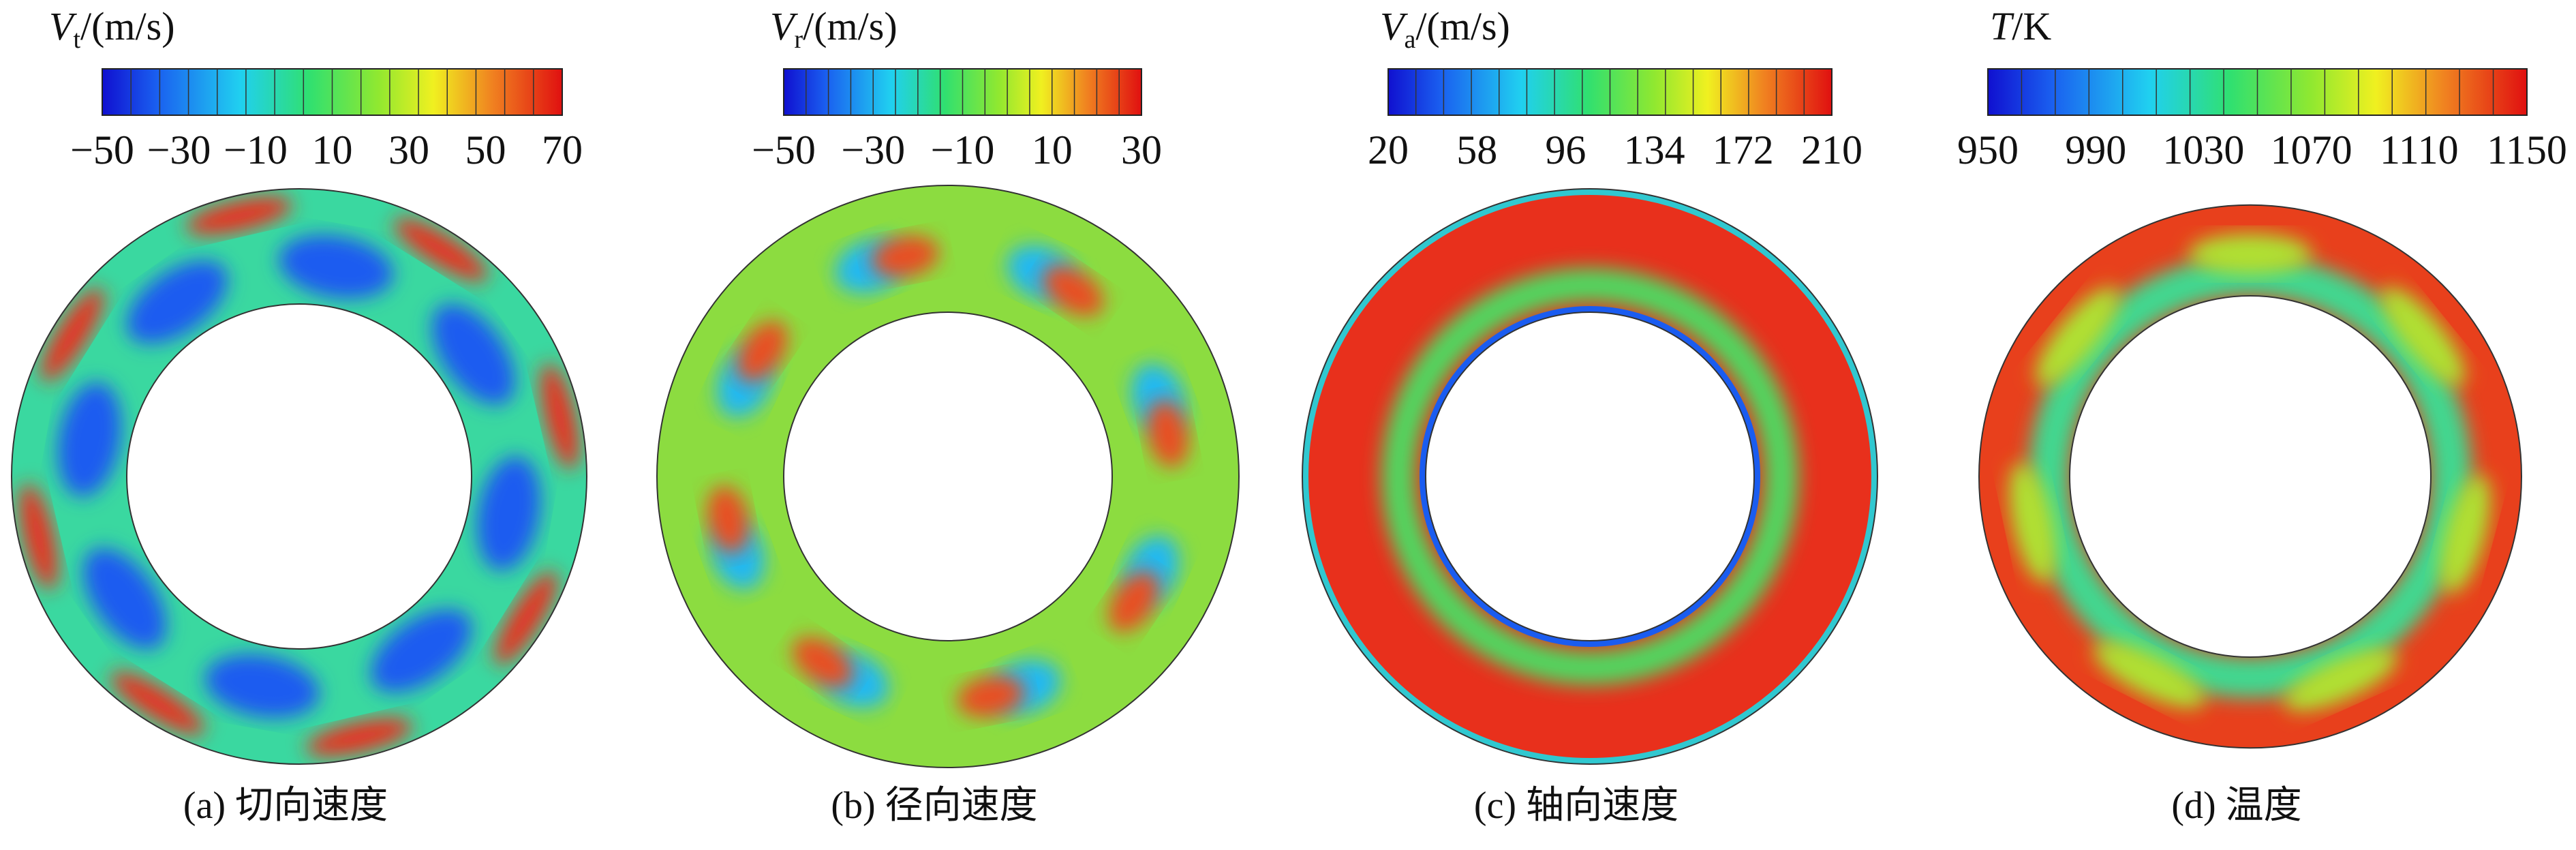  What do you see at coordinates (1576, 806) in the screenshot?
I see `caption: (c) 轴向速度` at bounding box center [1576, 806].